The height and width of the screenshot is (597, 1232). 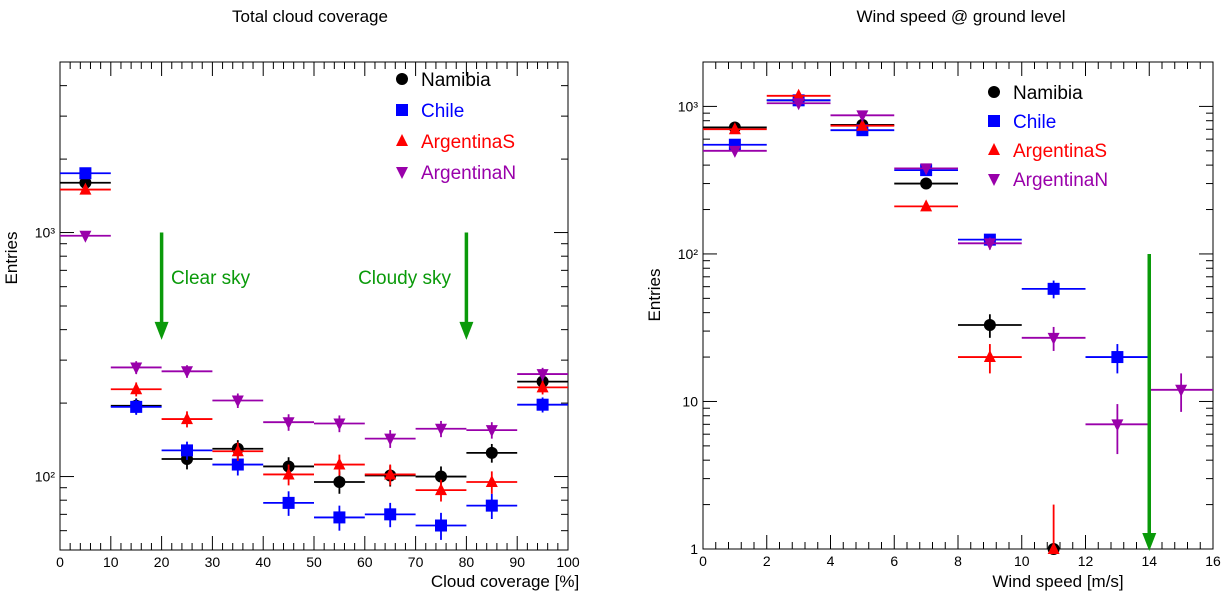 I want to click on annotation: Clear sky, so click(x=202, y=286).